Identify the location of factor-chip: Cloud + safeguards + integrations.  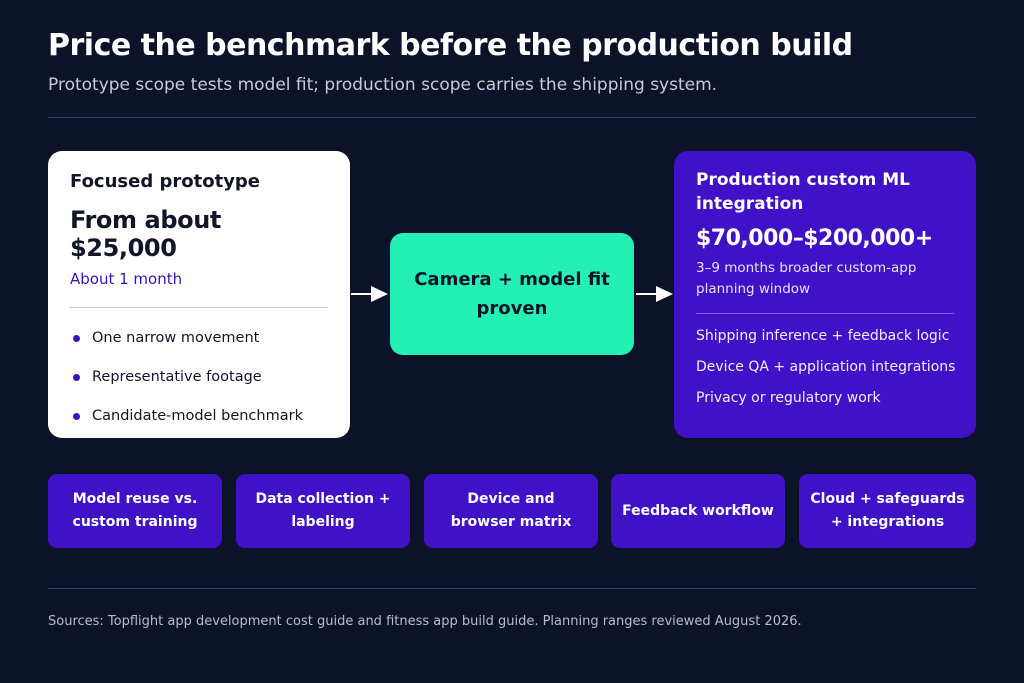
(887, 511).